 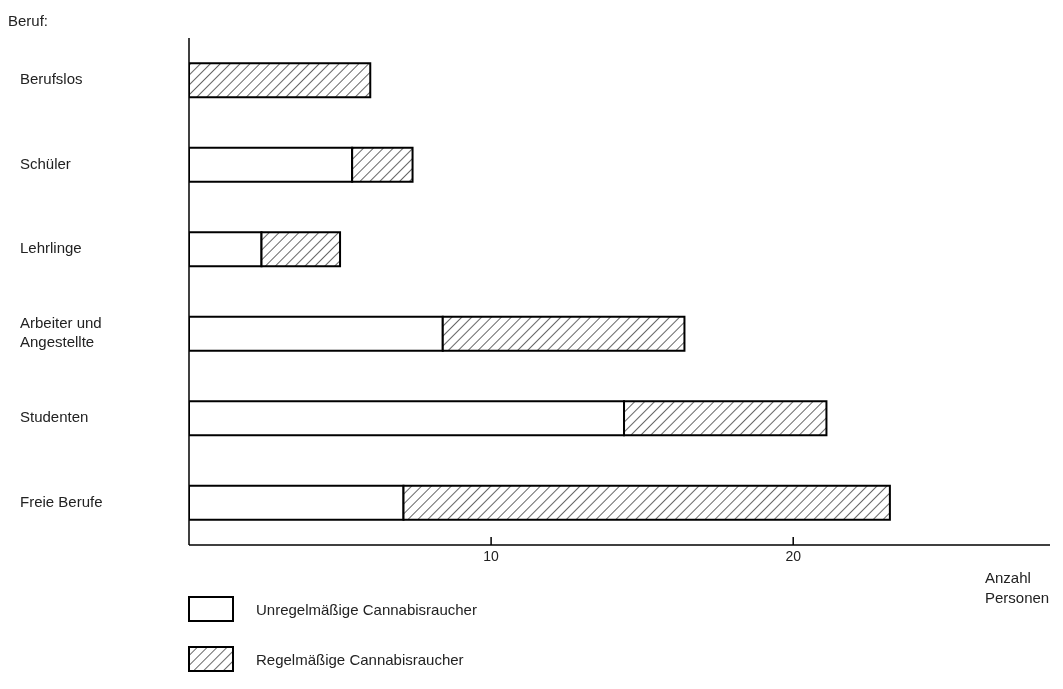 I want to click on y-tick-label: Studenten, so click(x=54, y=417).